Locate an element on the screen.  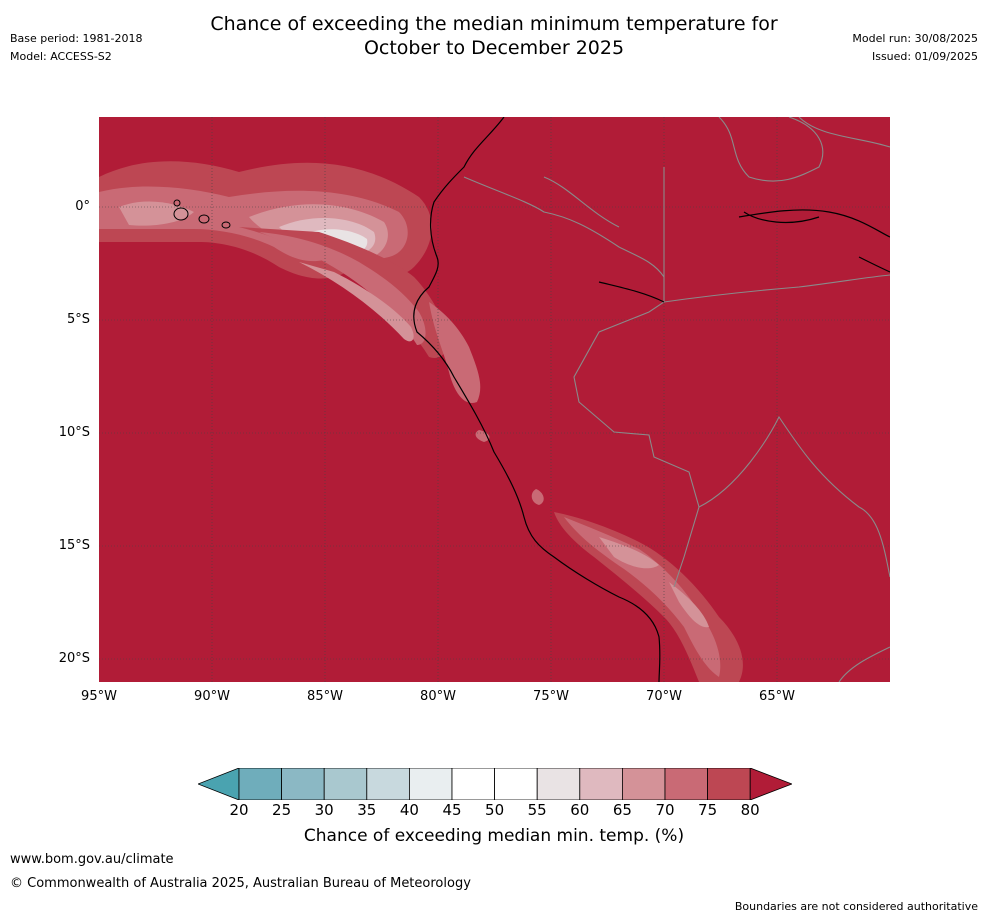
colorbar-tick-label: 80 is located at coordinates (750, 810).